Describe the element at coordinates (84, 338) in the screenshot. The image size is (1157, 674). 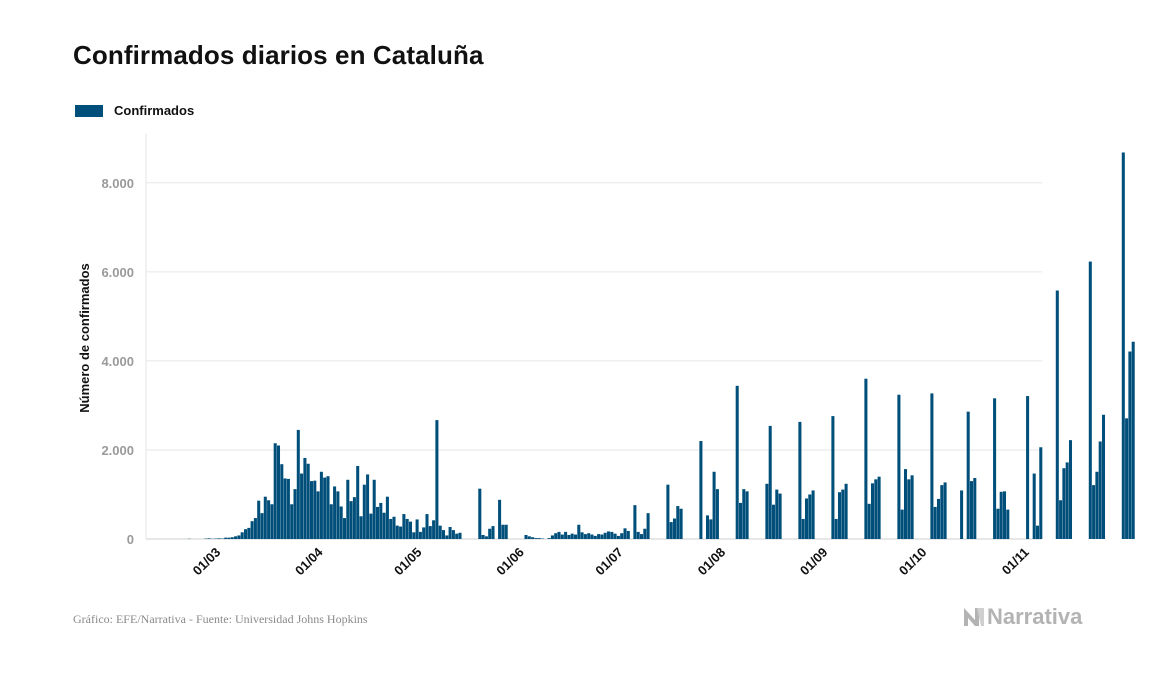
I see `y-axis-label: Número de confirmados` at that location.